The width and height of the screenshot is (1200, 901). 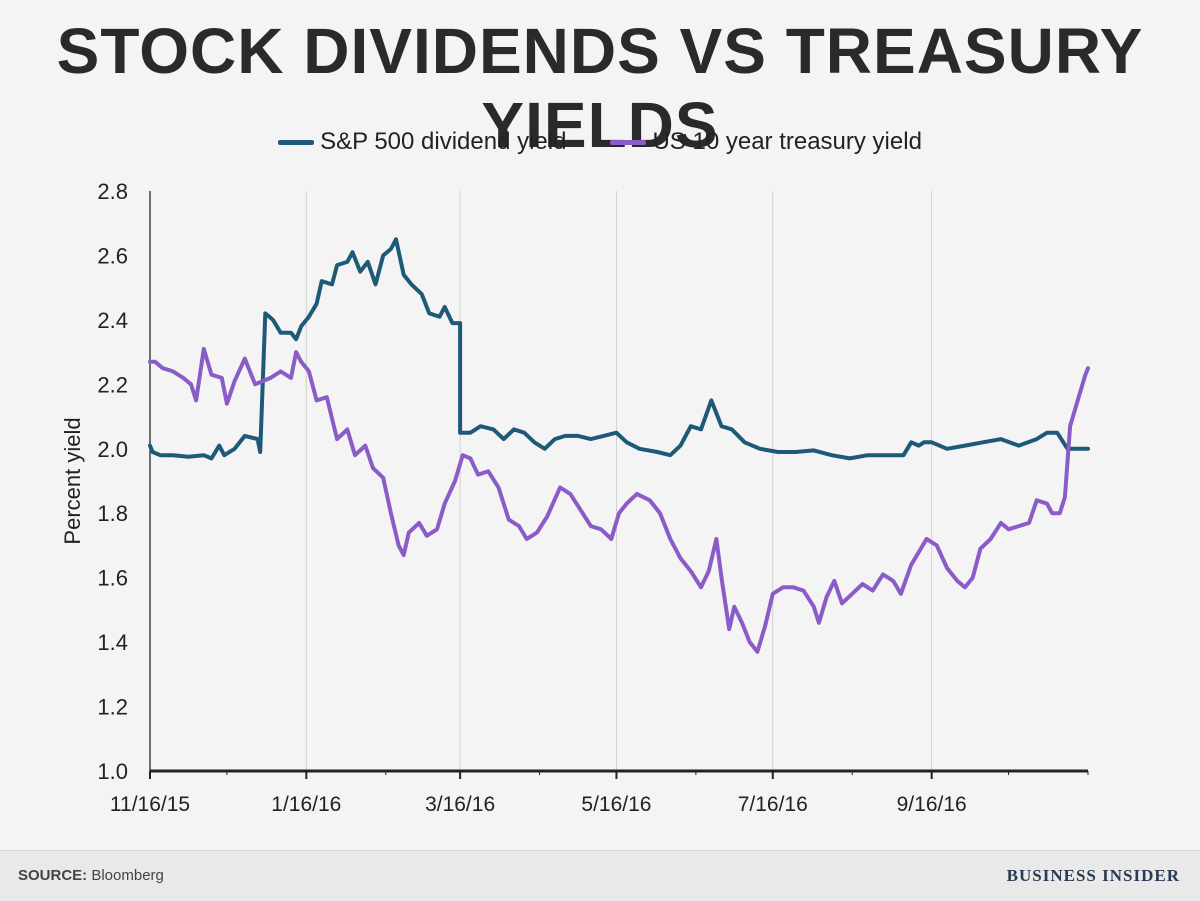 I want to click on legend-label-dividend: S&P 500 dividend yield, so click(x=443, y=141).